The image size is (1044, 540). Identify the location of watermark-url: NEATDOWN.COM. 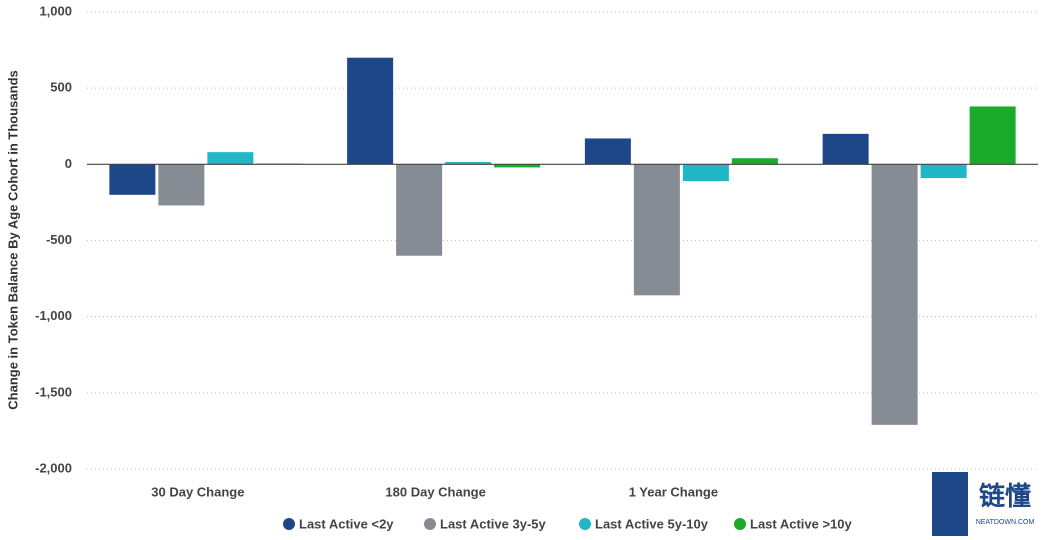
(1005, 522).